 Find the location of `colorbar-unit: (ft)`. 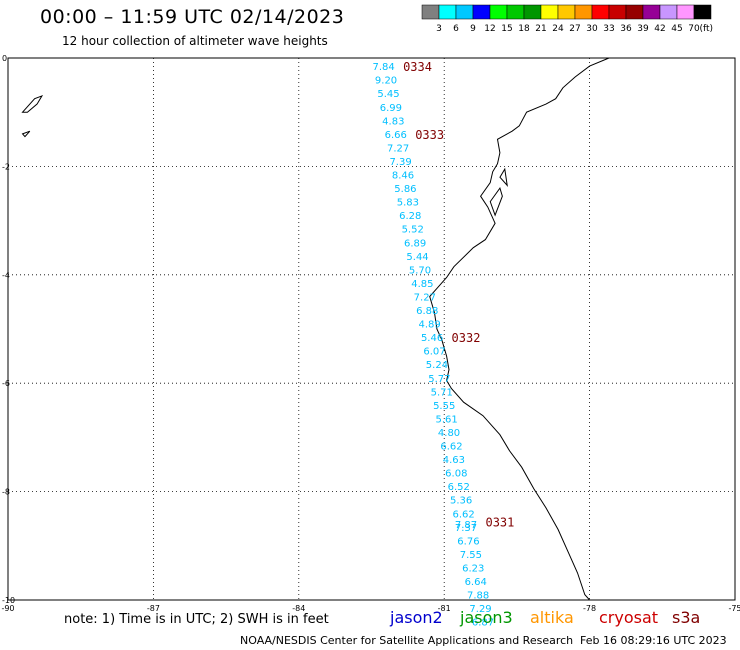

colorbar-unit: (ft) is located at coordinates (706, 29).